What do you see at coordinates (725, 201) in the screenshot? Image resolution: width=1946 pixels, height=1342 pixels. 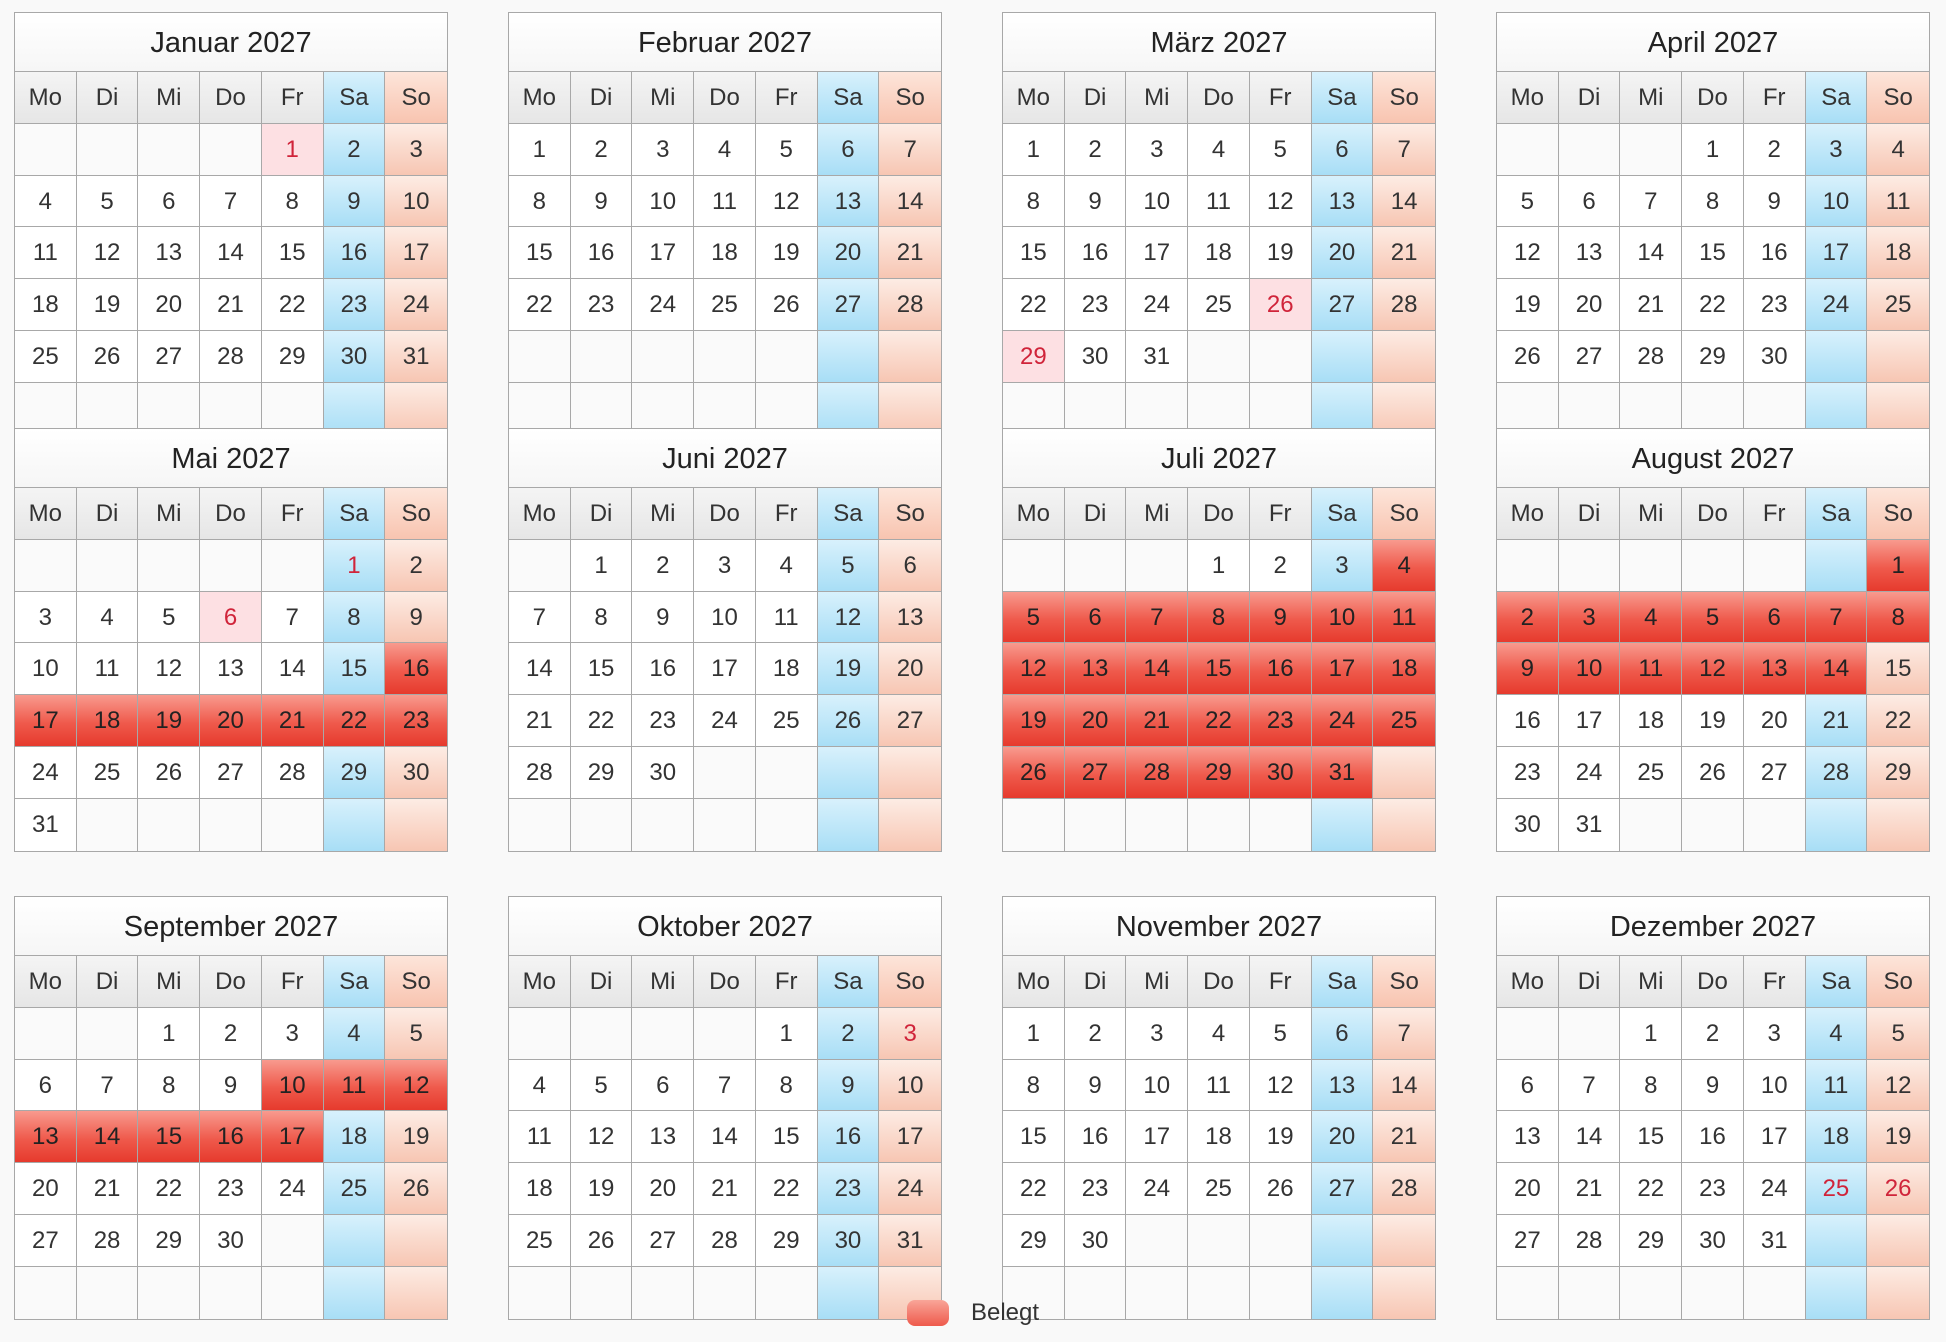 I see `day-cell: 11` at bounding box center [725, 201].